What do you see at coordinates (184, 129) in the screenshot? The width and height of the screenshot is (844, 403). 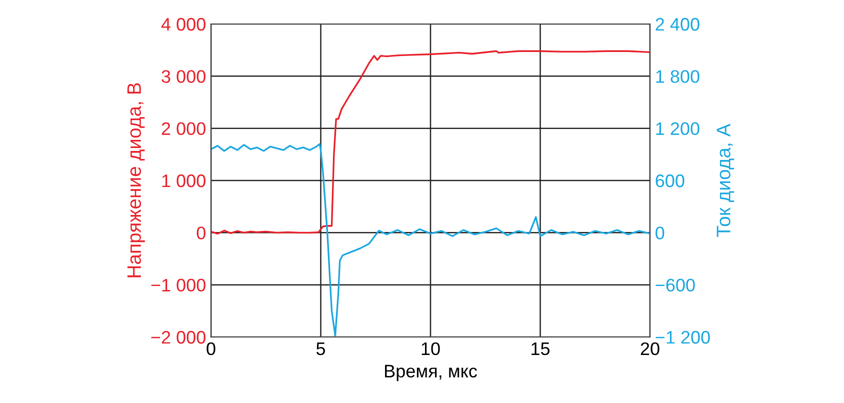 I see `y-tick-label: 2 000` at bounding box center [184, 129].